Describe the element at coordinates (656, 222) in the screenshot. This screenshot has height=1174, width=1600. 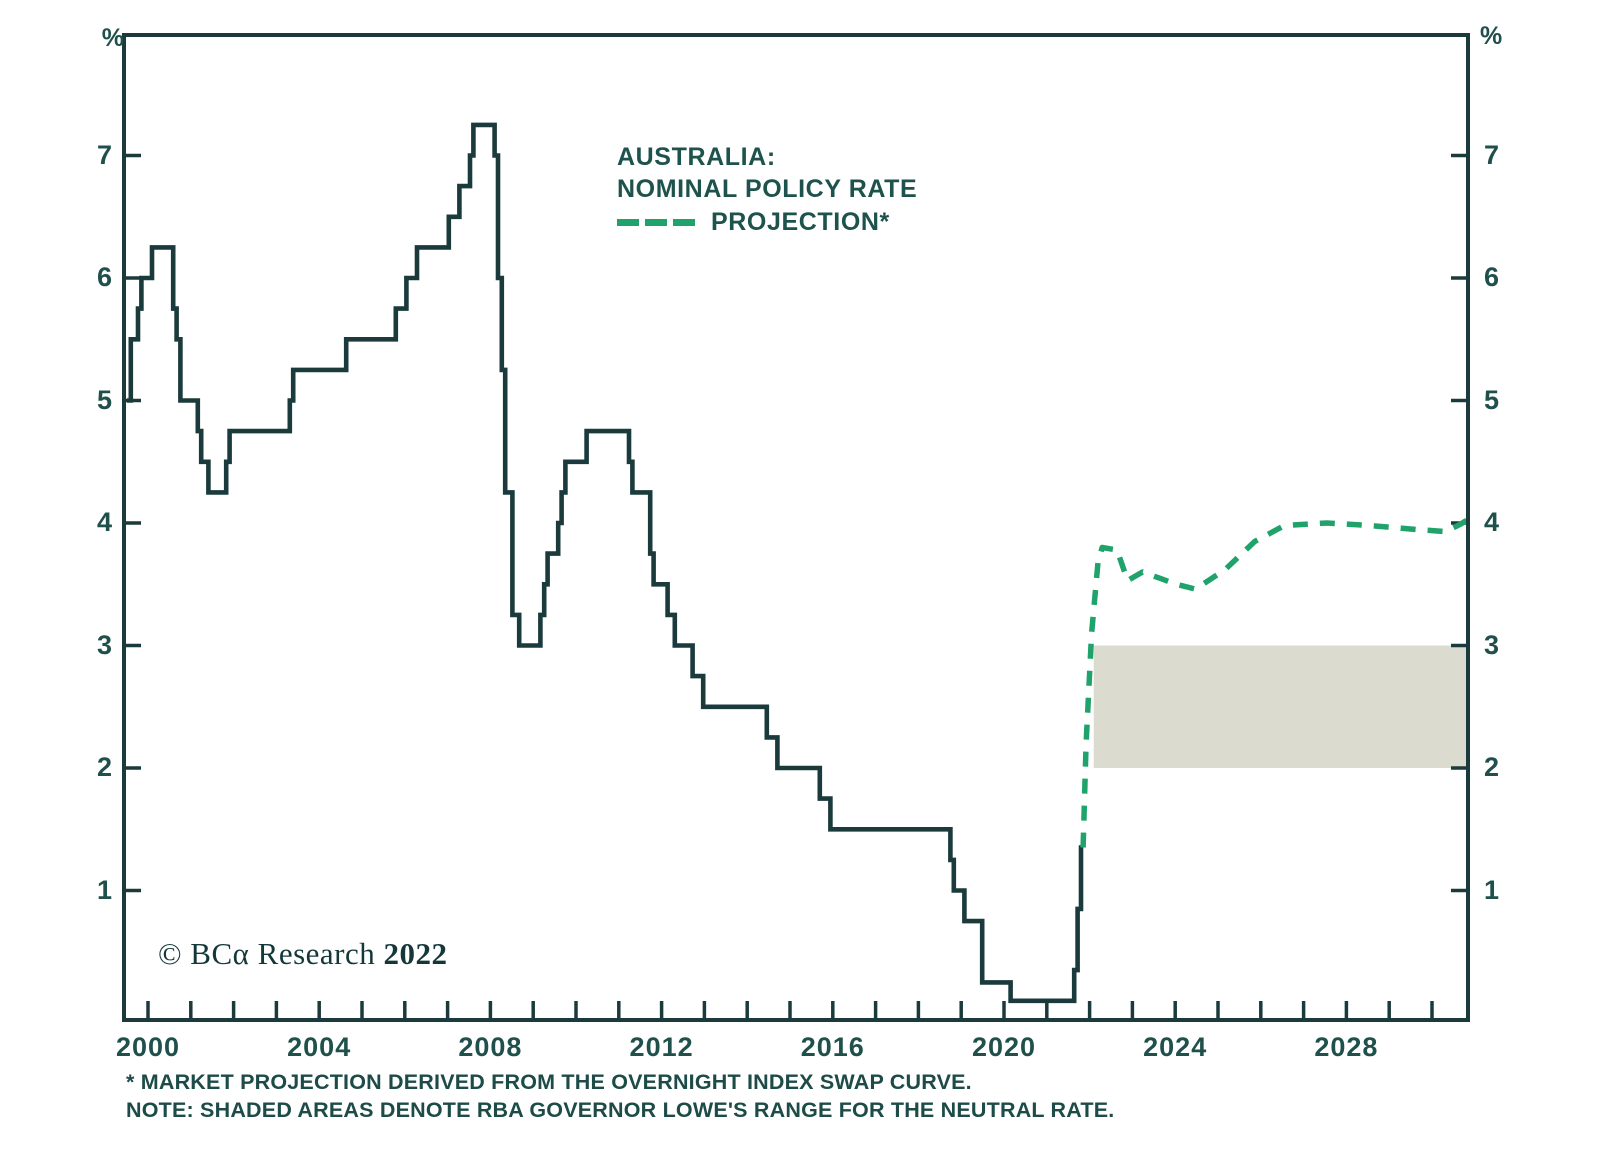
I see `projection-dash-swatch` at that location.